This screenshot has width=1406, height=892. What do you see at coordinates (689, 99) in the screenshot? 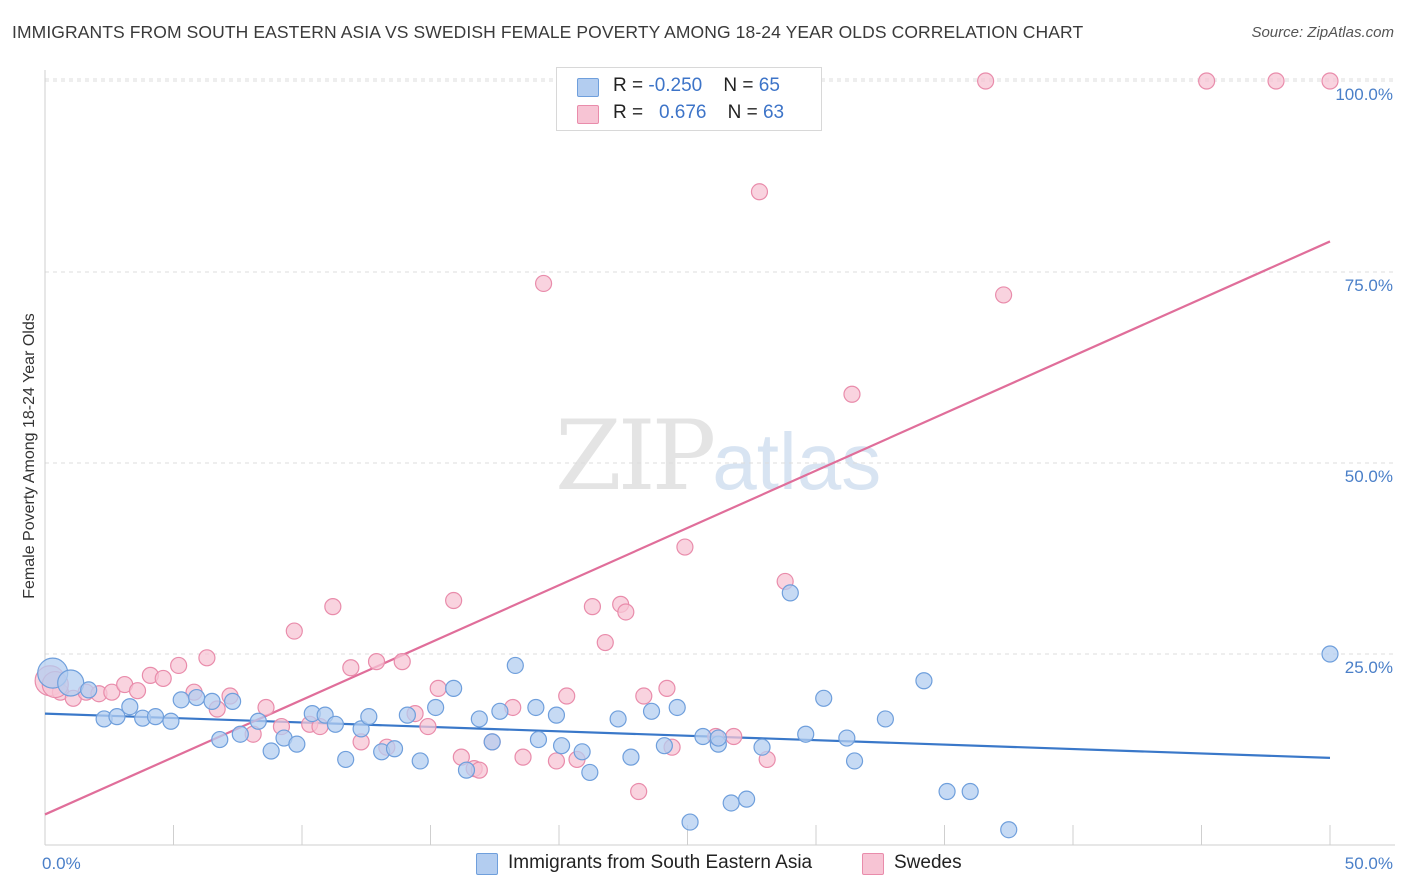
I see `correlation-legend: R = -0.250 N = 65 R = 0.676 N = 63` at bounding box center [689, 99].